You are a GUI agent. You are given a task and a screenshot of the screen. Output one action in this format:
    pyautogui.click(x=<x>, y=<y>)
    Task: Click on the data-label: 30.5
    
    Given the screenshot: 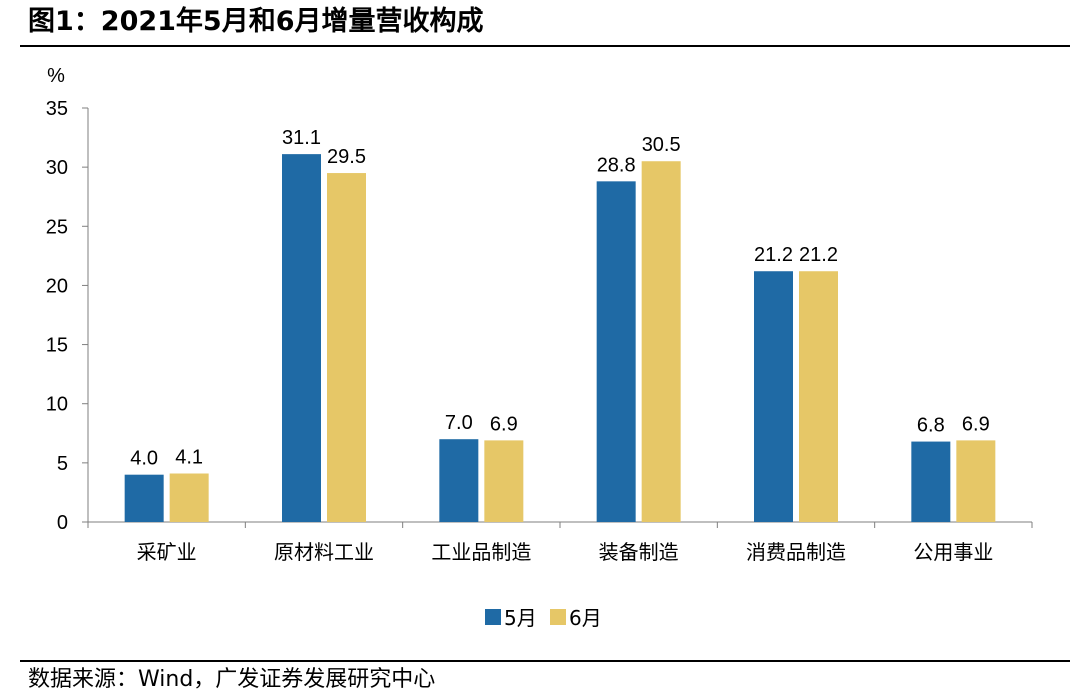 What is the action you would take?
    pyautogui.click(x=661, y=145)
    